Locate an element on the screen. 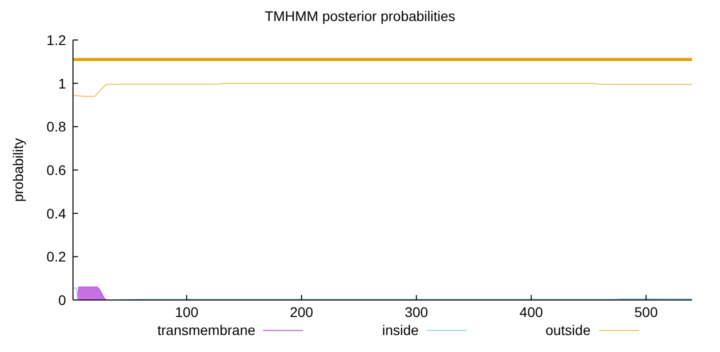 The image size is (720, 352). y-tick-label: 0.6 is located at coordinates (56, 170).